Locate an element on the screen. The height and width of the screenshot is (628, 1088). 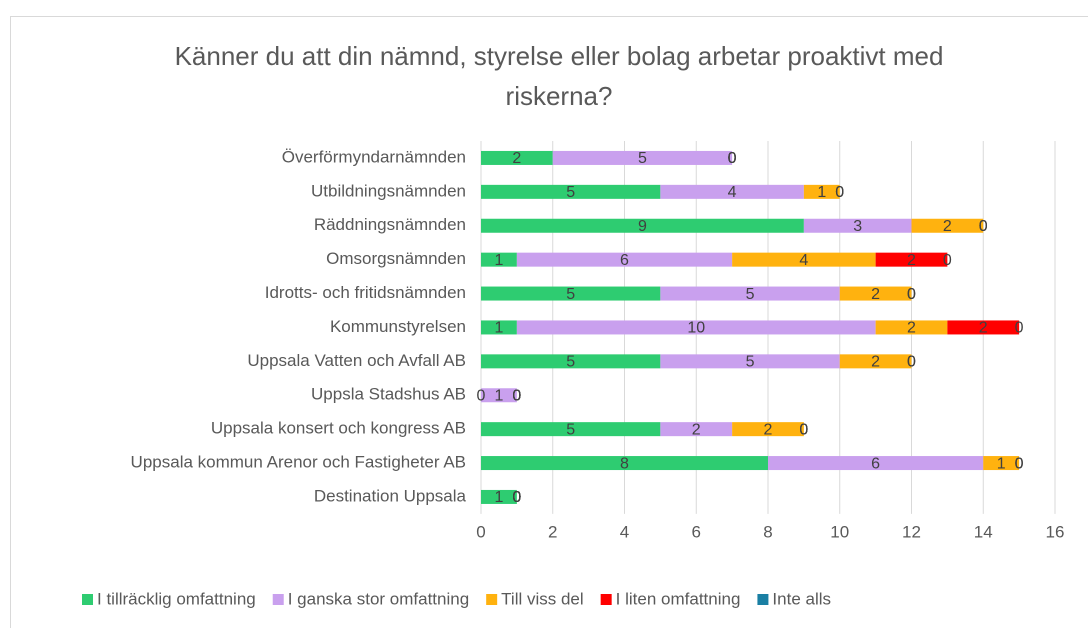
data-label: 3 is located at coordinates (857, 226).